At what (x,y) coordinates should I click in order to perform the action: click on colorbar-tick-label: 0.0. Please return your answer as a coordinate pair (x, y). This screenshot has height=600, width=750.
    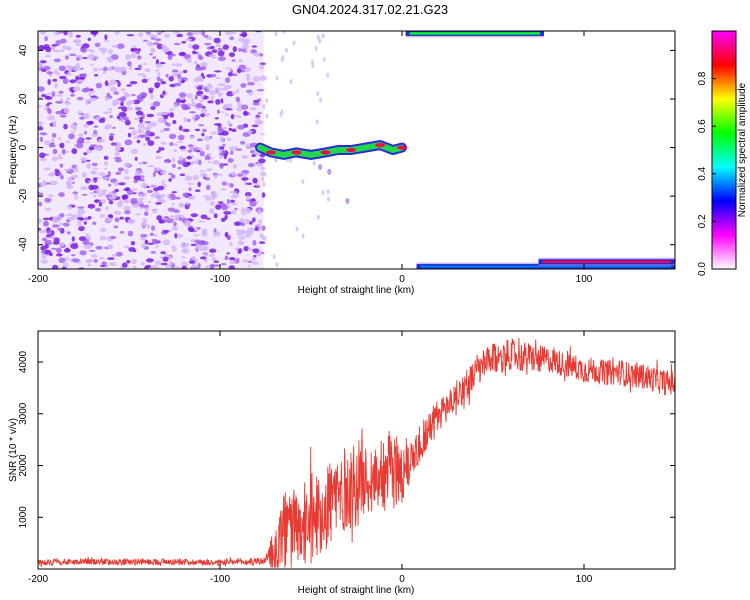
    Looking at the image, I should click on (702, 269).